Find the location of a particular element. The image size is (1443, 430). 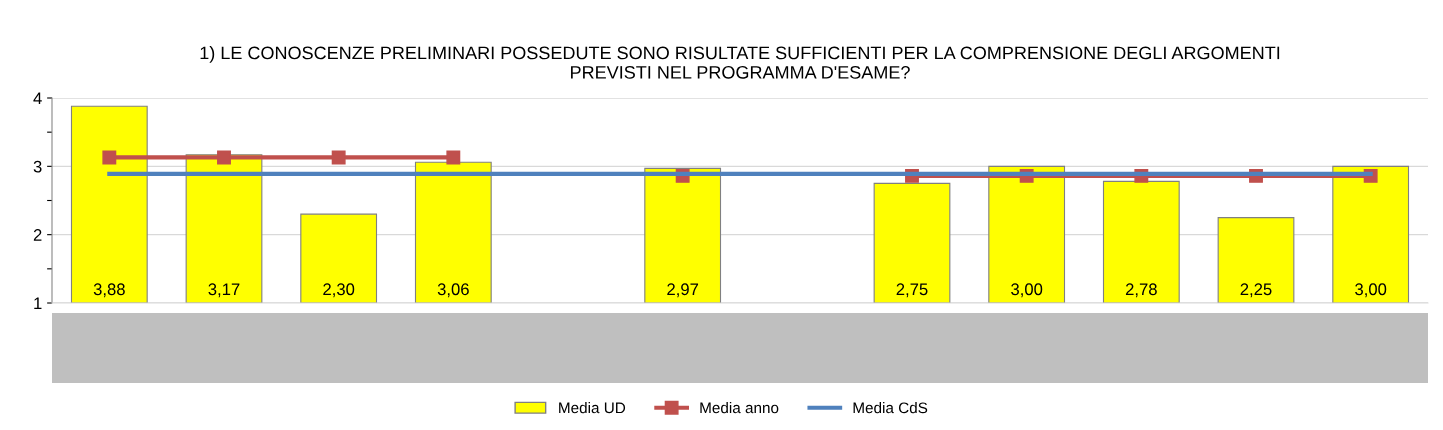

y-tick-label: 3 is located at coordinates (37, 166).